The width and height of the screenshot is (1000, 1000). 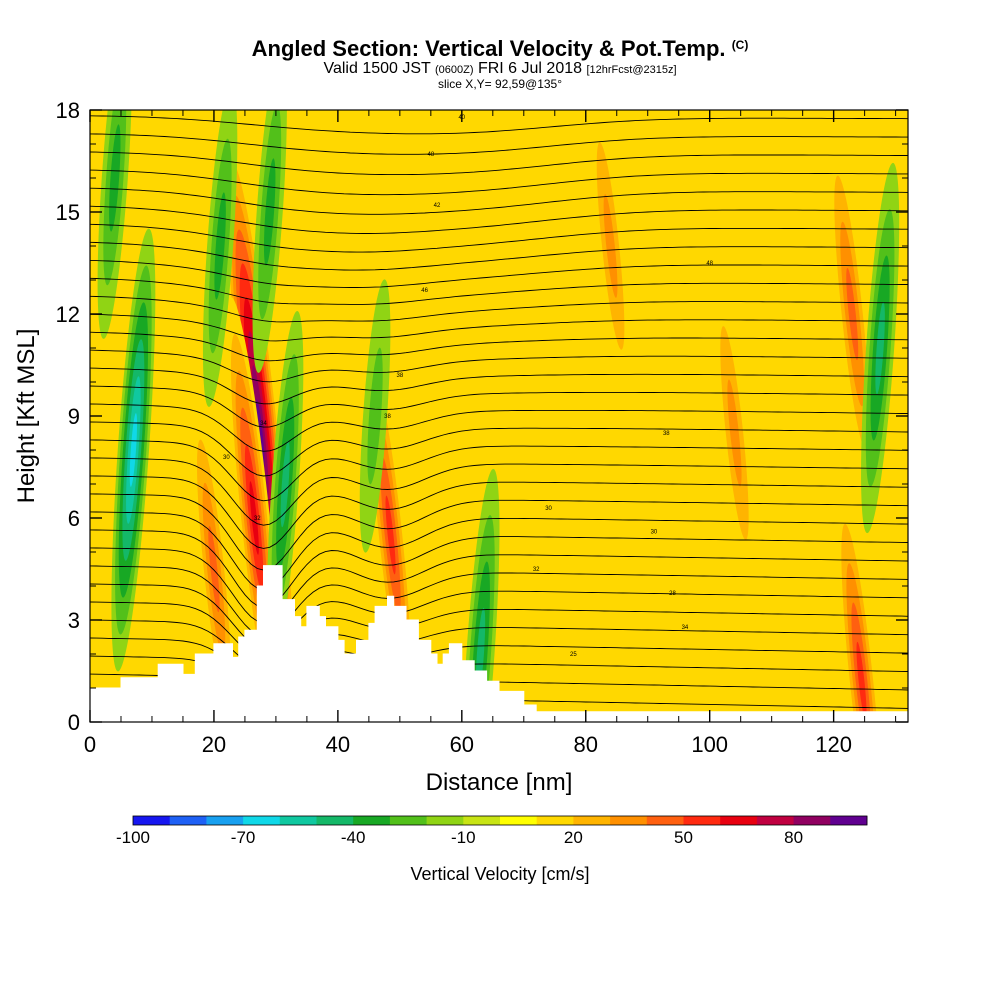 What do you see at coordinates (214, 744) in the screenshot?
I see `x-tick-label: 20` at bounding box center [214, 744].